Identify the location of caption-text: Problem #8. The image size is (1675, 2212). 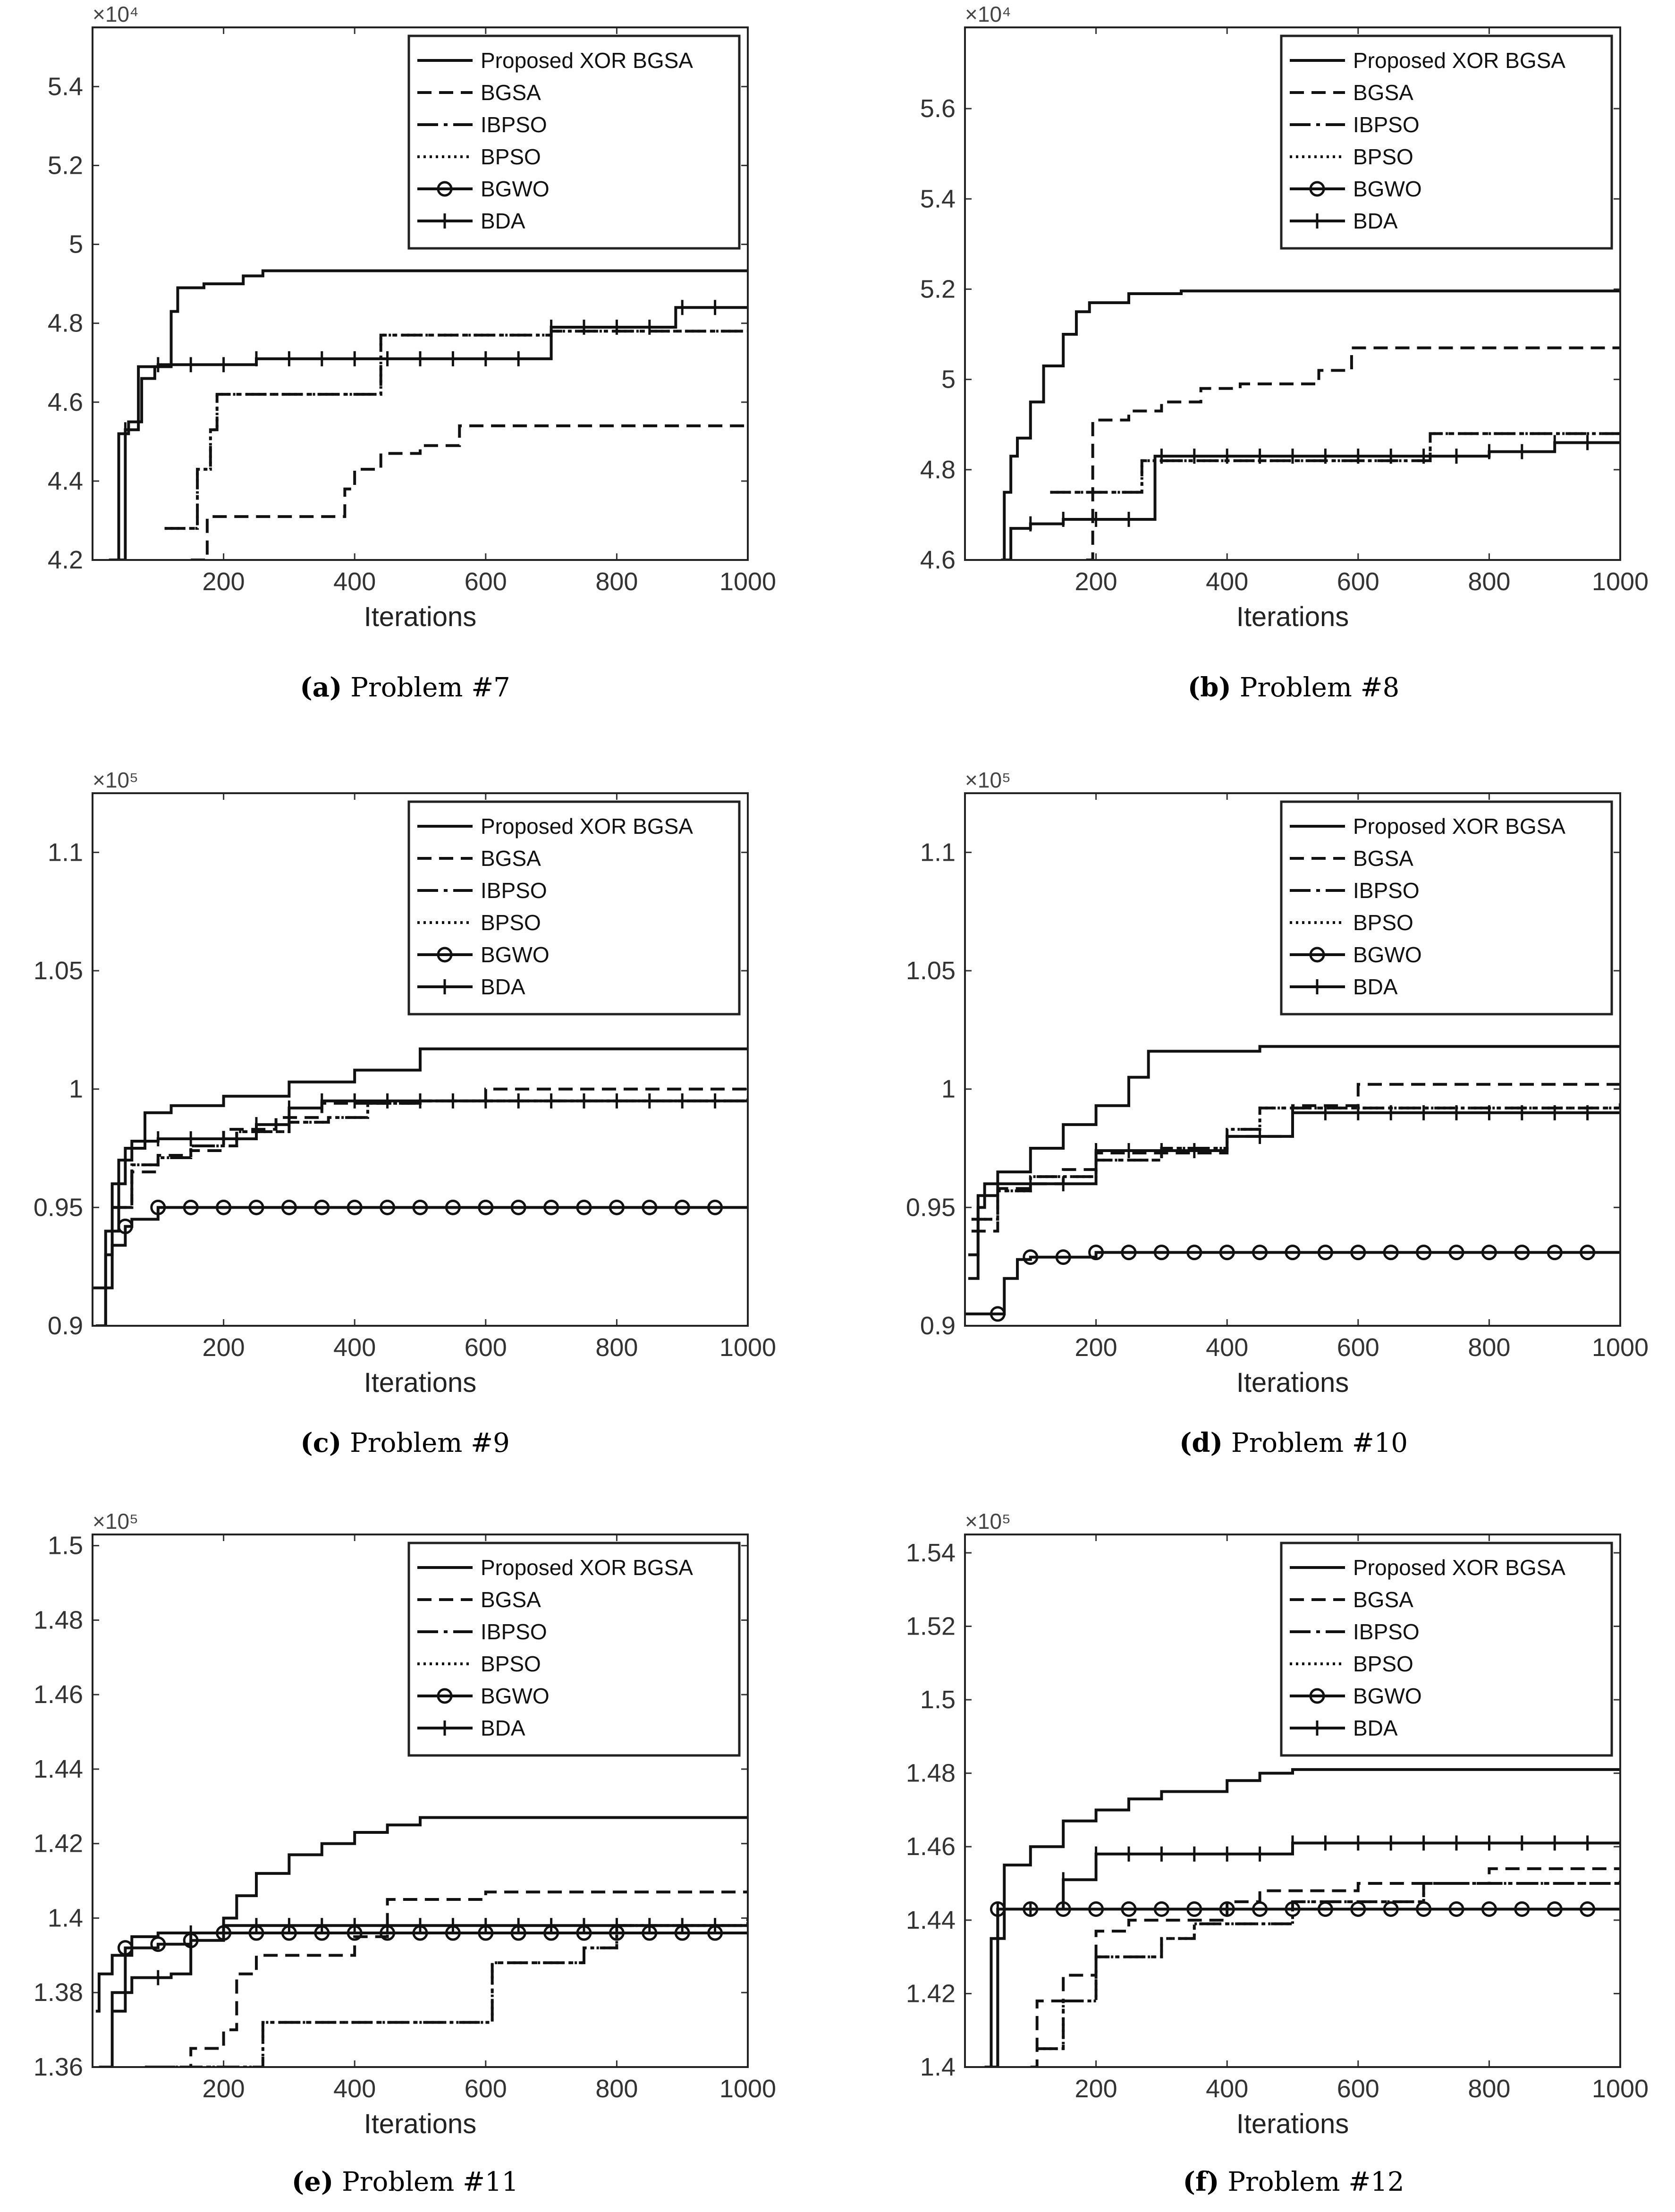
(1315, 687).